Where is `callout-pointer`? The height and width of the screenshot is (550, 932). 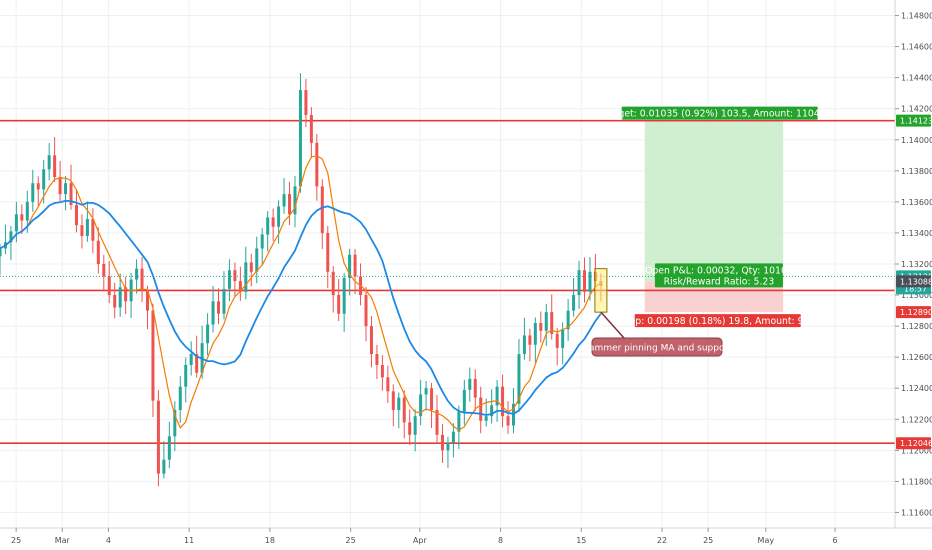
callout-pointer is located at coordinates (612, 325).